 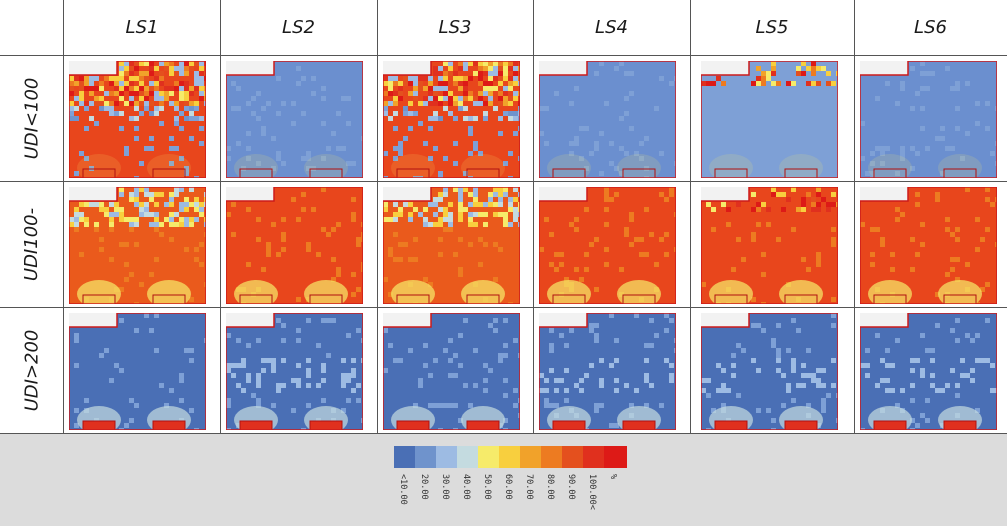 What do you see at coordinates (508, 487) in the screenshot?
I see `legend-label: 60.00` at bounding box center [508, 487].